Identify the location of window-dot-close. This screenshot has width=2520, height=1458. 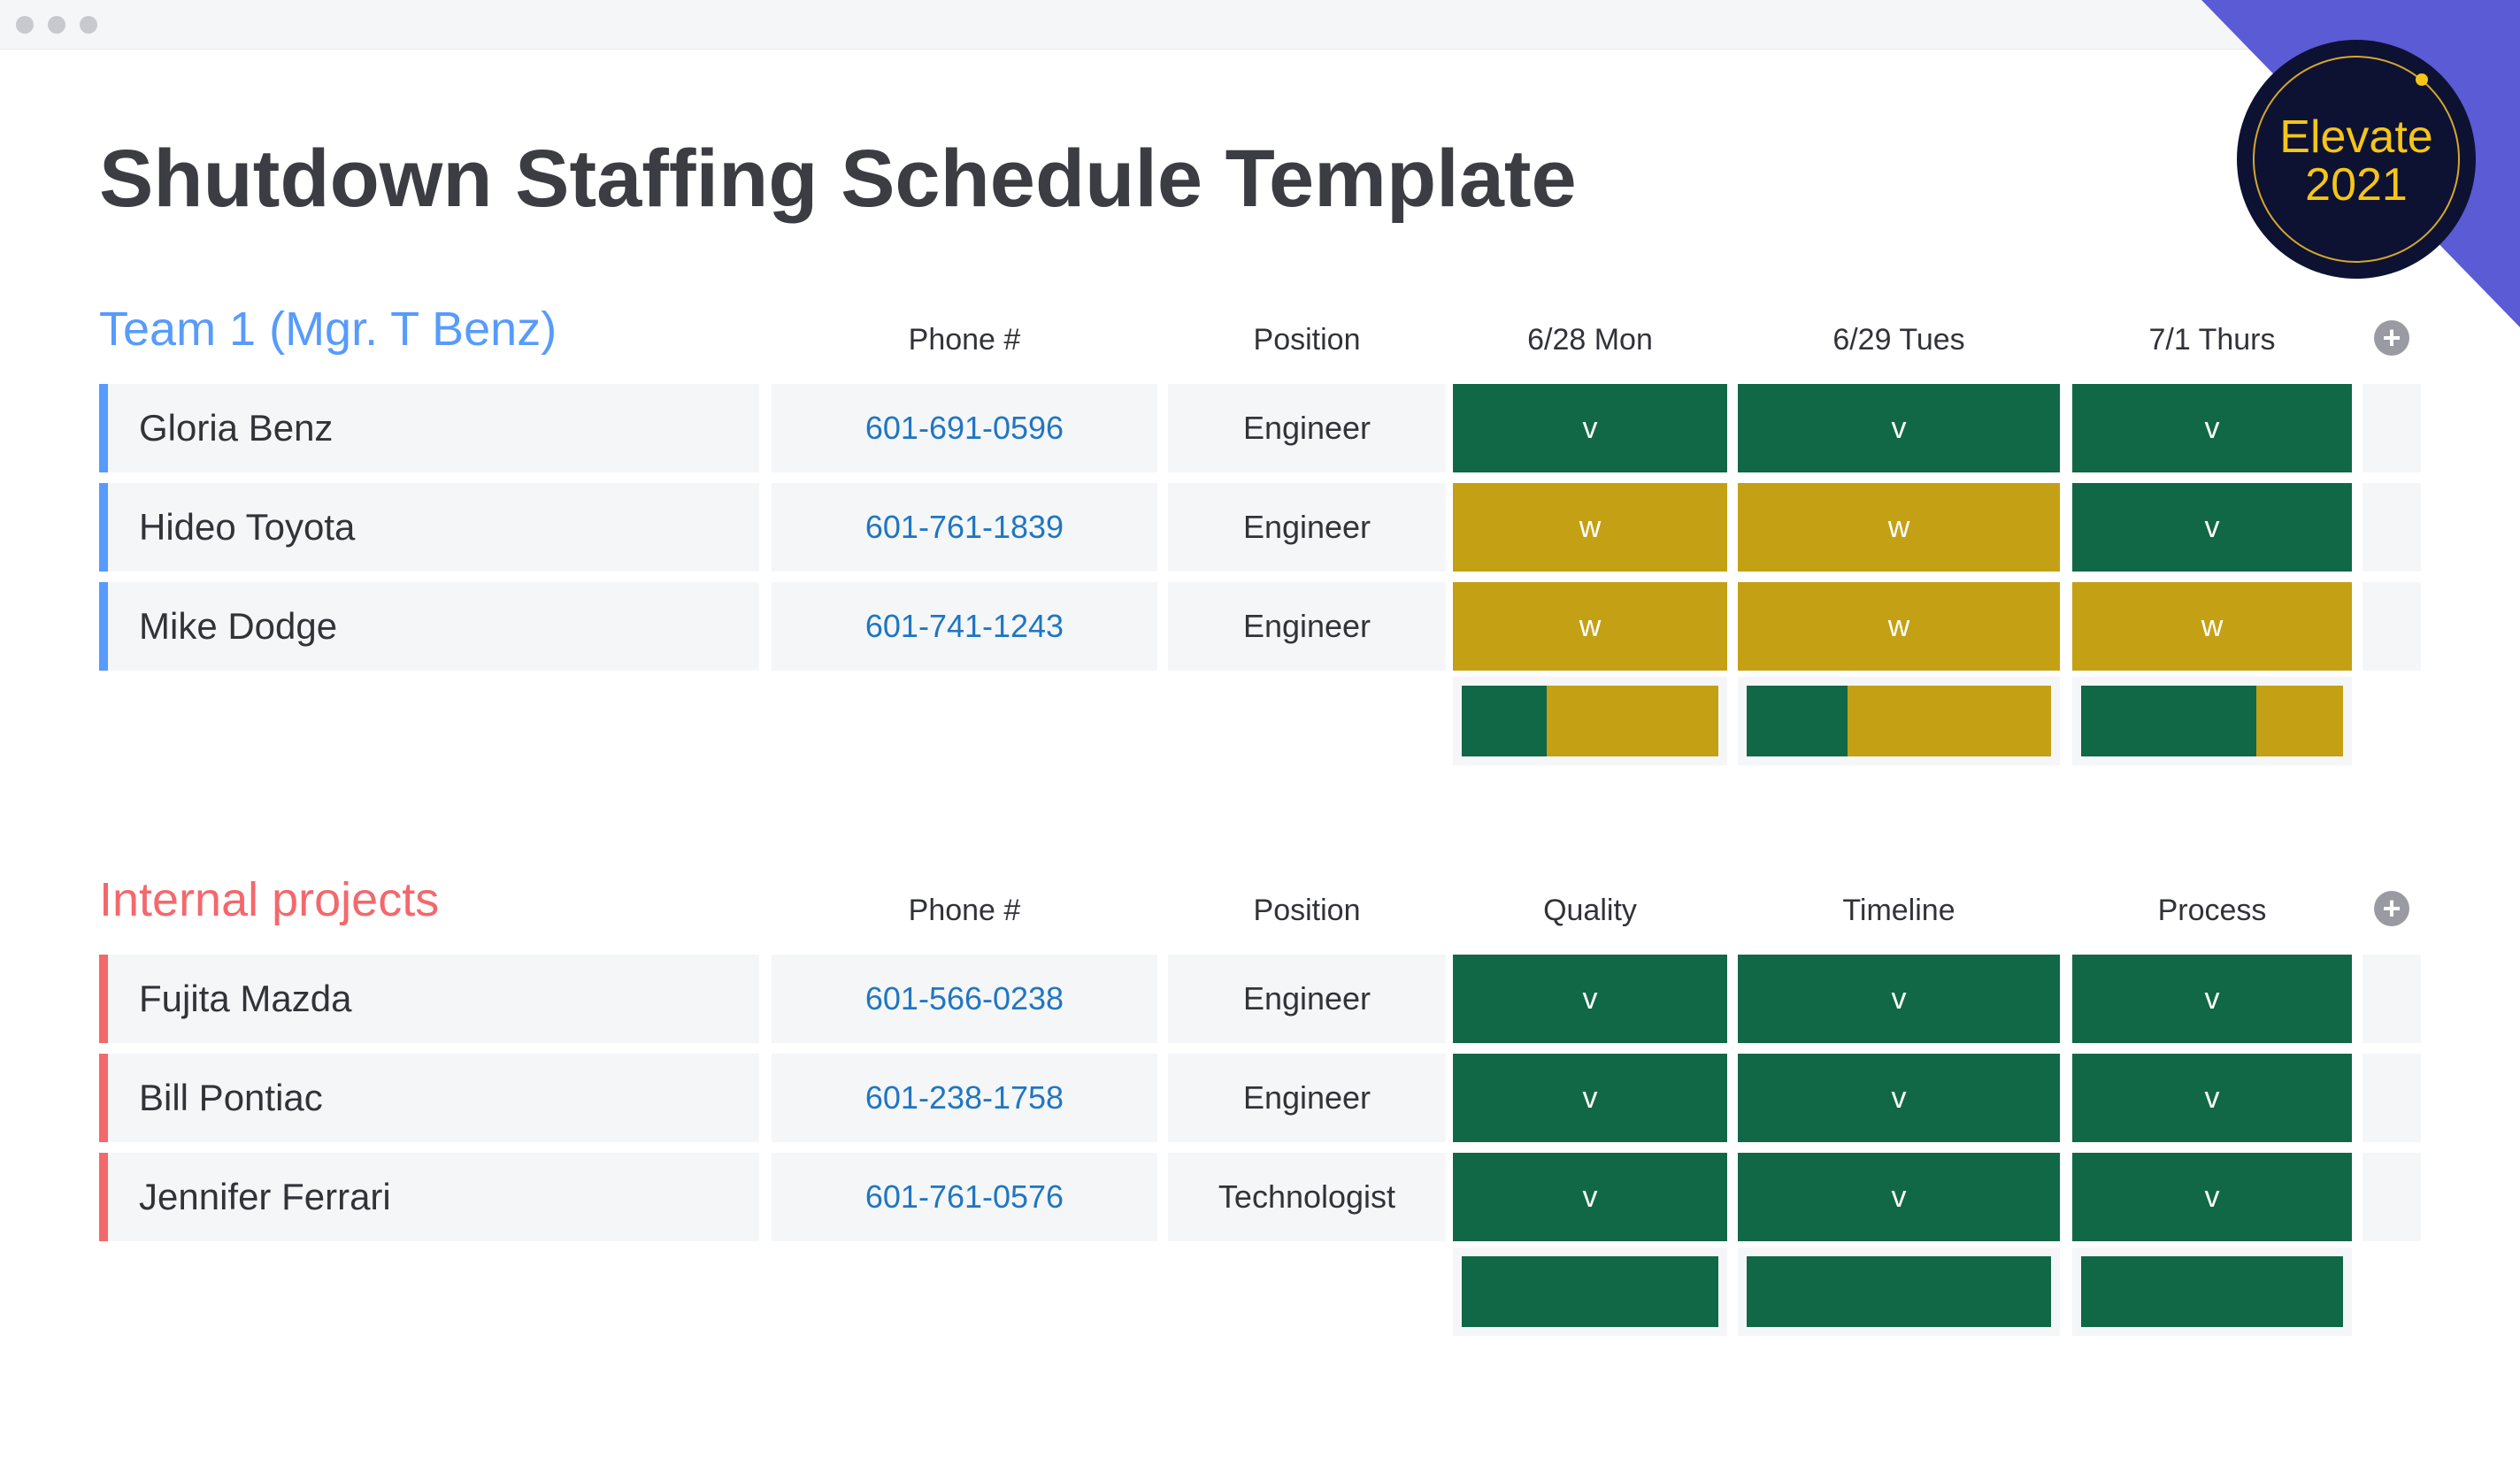
(25, 25).